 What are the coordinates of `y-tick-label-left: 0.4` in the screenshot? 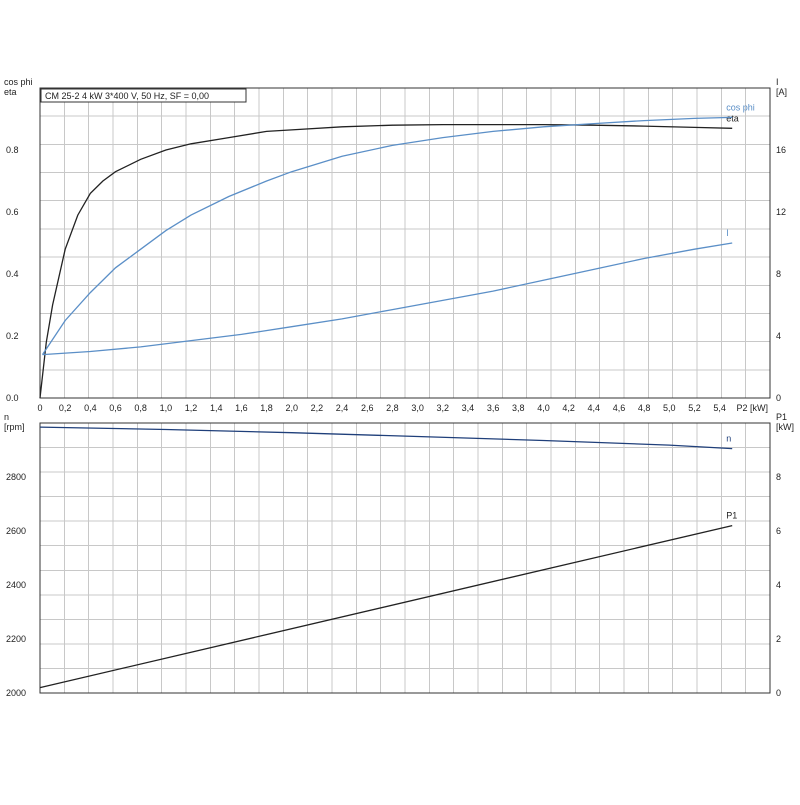 It's located at (12, 274).